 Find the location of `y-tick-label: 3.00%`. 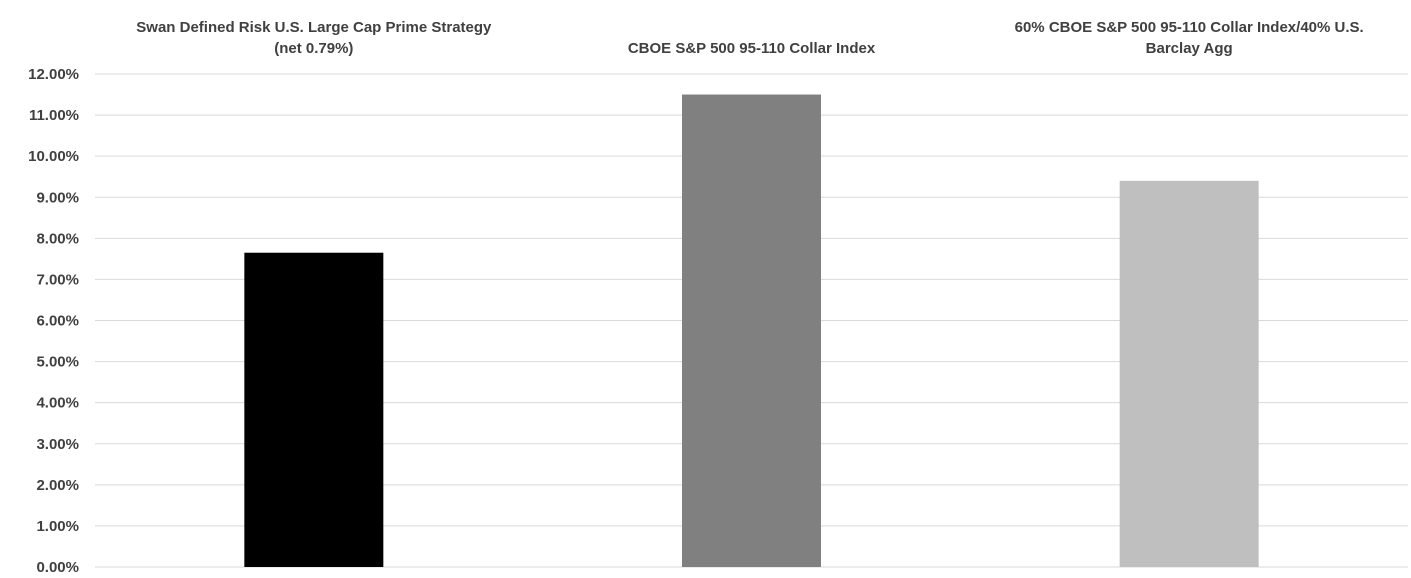

y-tick-label: 3.00% is located at coordinates (57, 444).